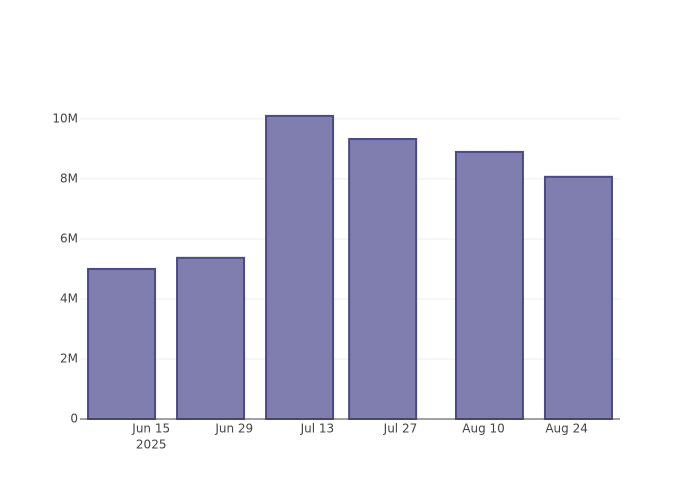 The width and height of the screenshot is (700, 500). What do you see at coordinates (65, 118) in the screenshot?
I see `y-tick-label: 10M` at bounding box center [65, 118].